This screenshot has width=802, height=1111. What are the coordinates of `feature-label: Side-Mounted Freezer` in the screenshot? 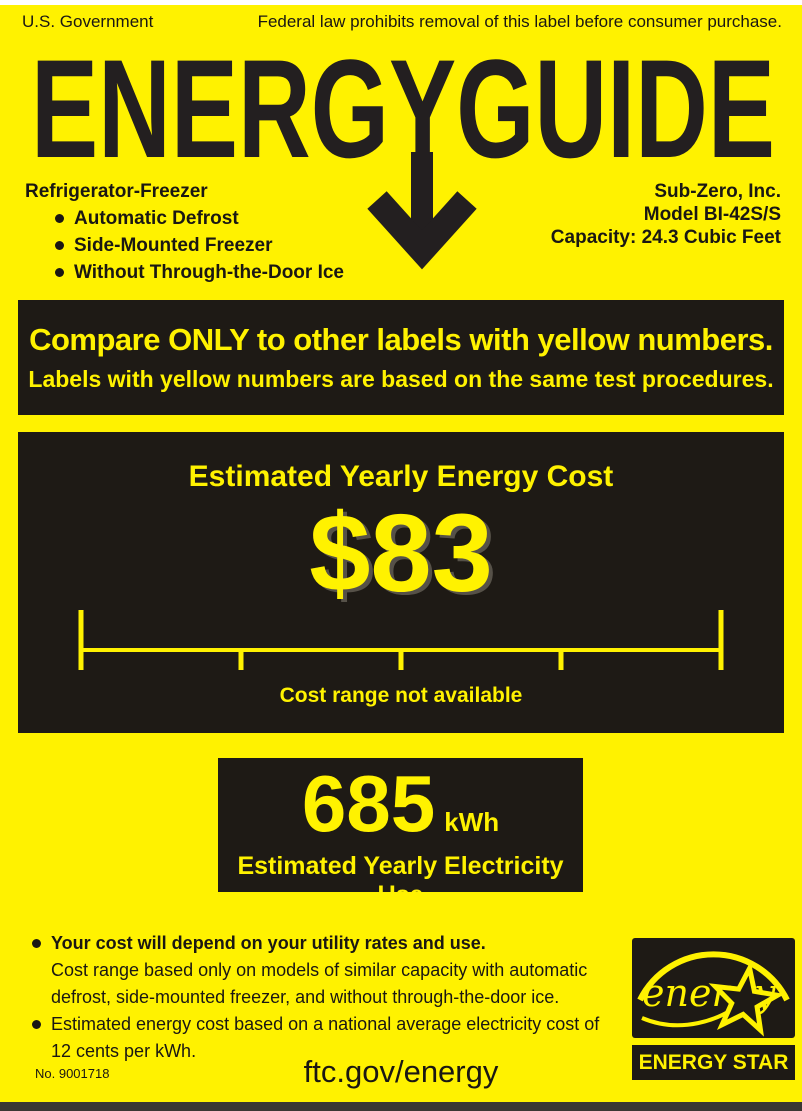 It's located at (173, 245).